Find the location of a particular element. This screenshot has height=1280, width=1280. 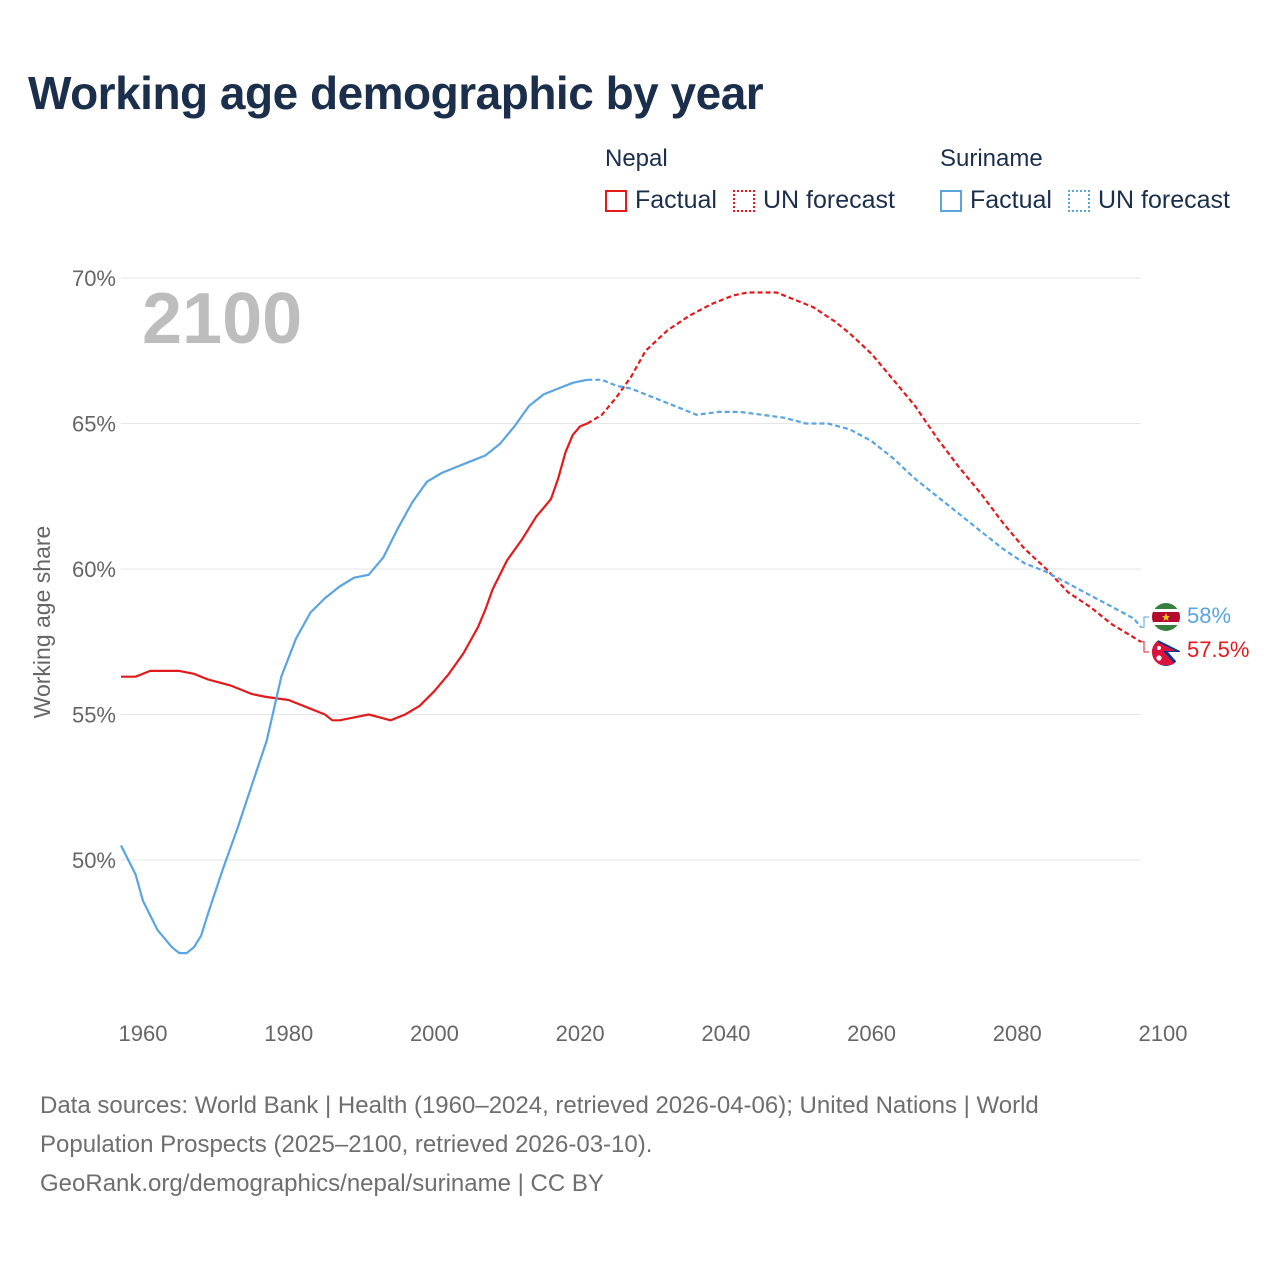

legend-item-nepal-factual: Factual is located at coordinates (661, 200).